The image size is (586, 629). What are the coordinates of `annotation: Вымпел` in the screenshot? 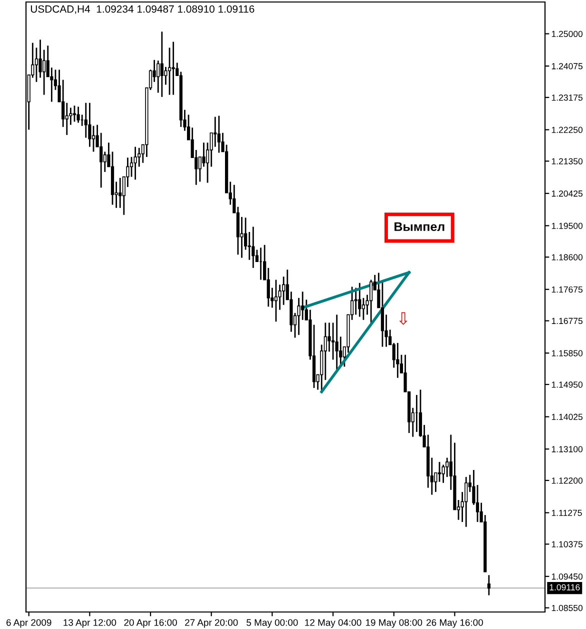 It's located at (419, 227).